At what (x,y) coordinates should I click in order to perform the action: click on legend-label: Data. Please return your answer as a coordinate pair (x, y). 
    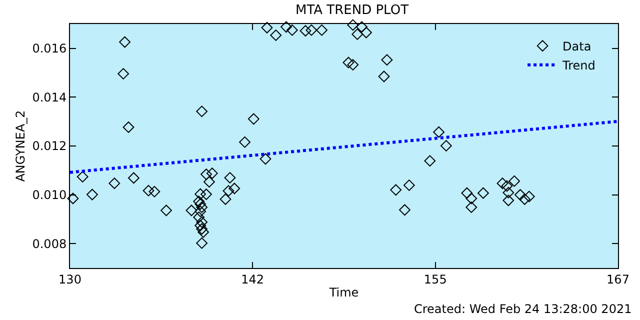
    Looking at the image, I should click on (577, 47).